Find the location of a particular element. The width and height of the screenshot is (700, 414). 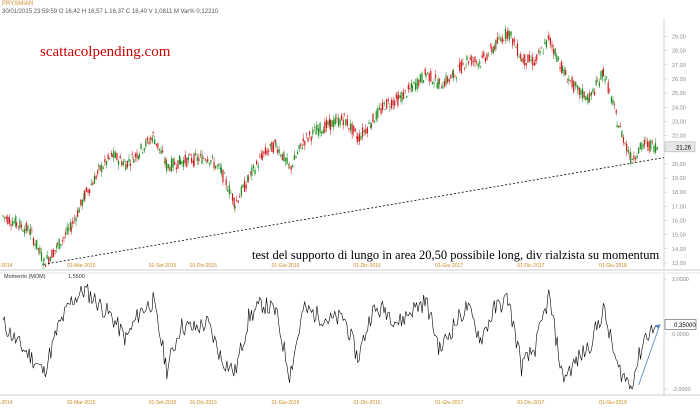

price-x-tick-label: 01-Dic-2017 is located at coordinates (530, 266).